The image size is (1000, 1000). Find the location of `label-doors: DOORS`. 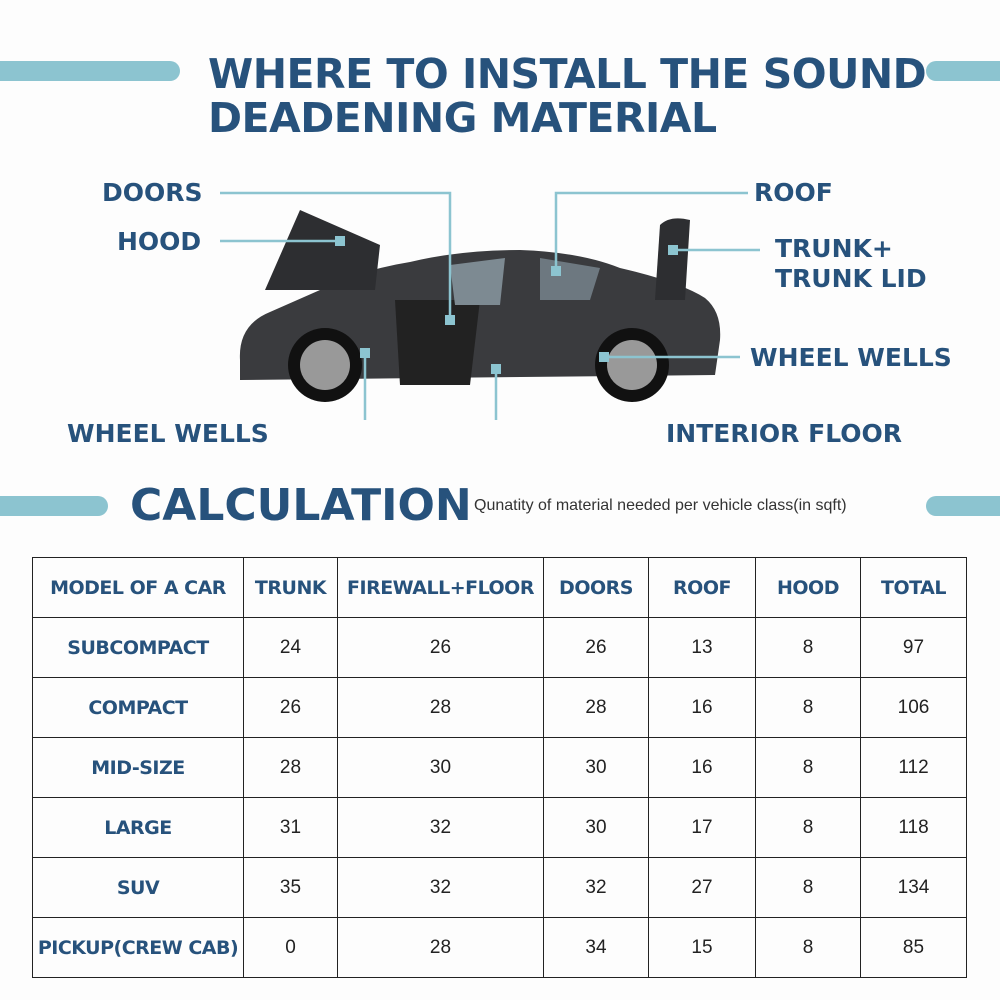

label-doors: DOORS is located at coordinates (152, 192).